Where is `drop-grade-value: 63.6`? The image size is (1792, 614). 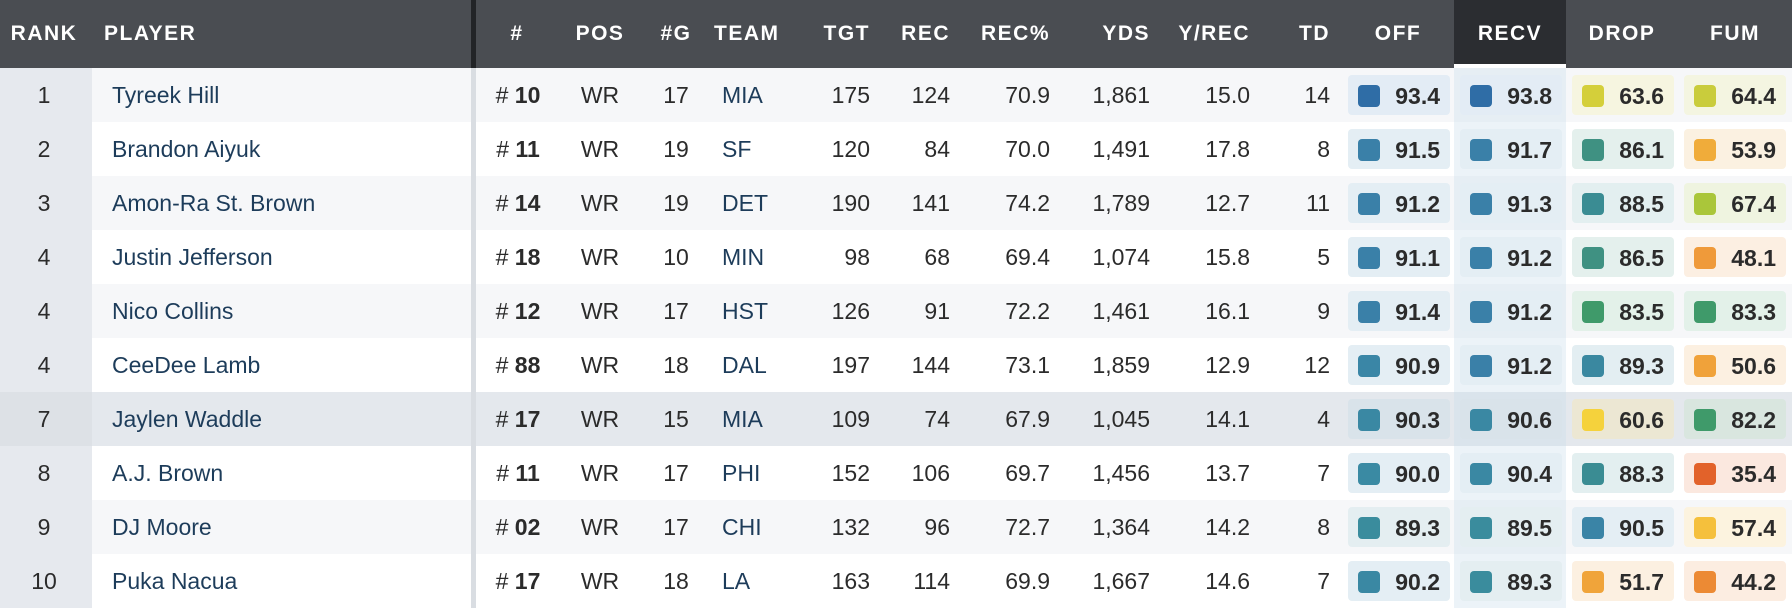 drop-grade-value: 63.6 is located at coordinates (1641, 96).